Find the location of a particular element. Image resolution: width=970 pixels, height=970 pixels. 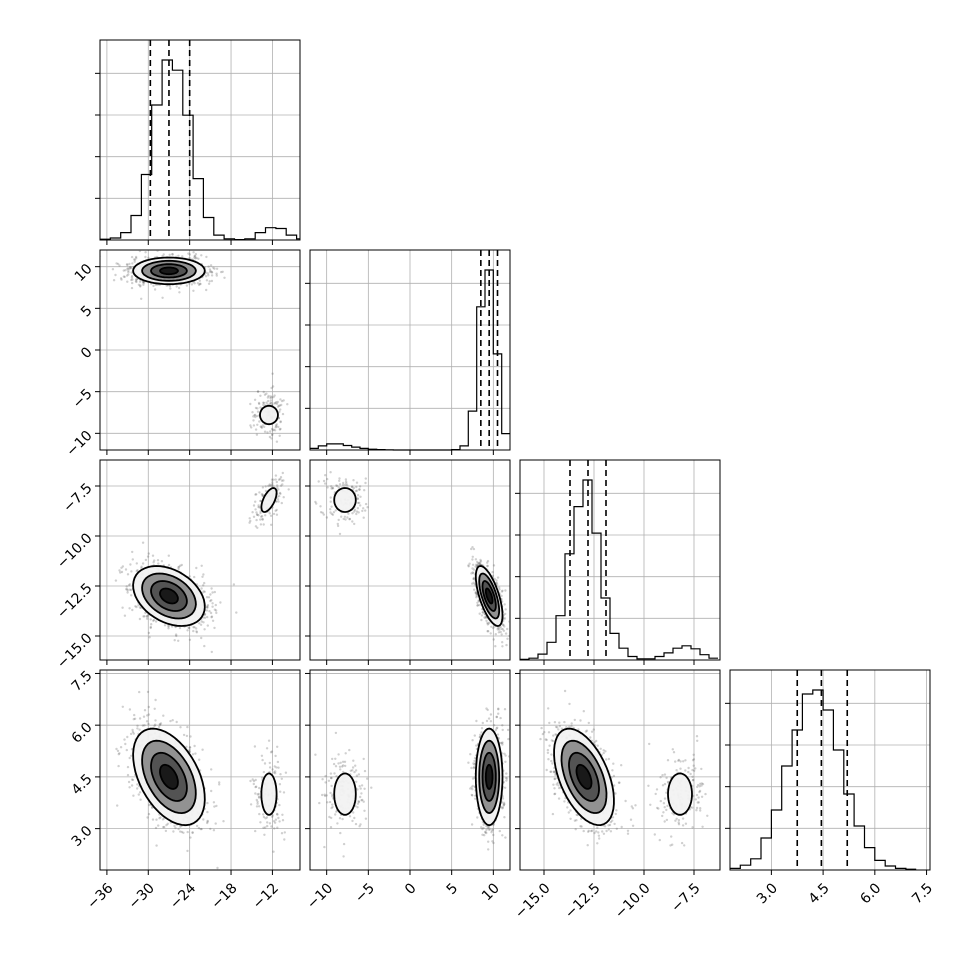

y-tick-label: 5 is located at coordinates (87, 312).